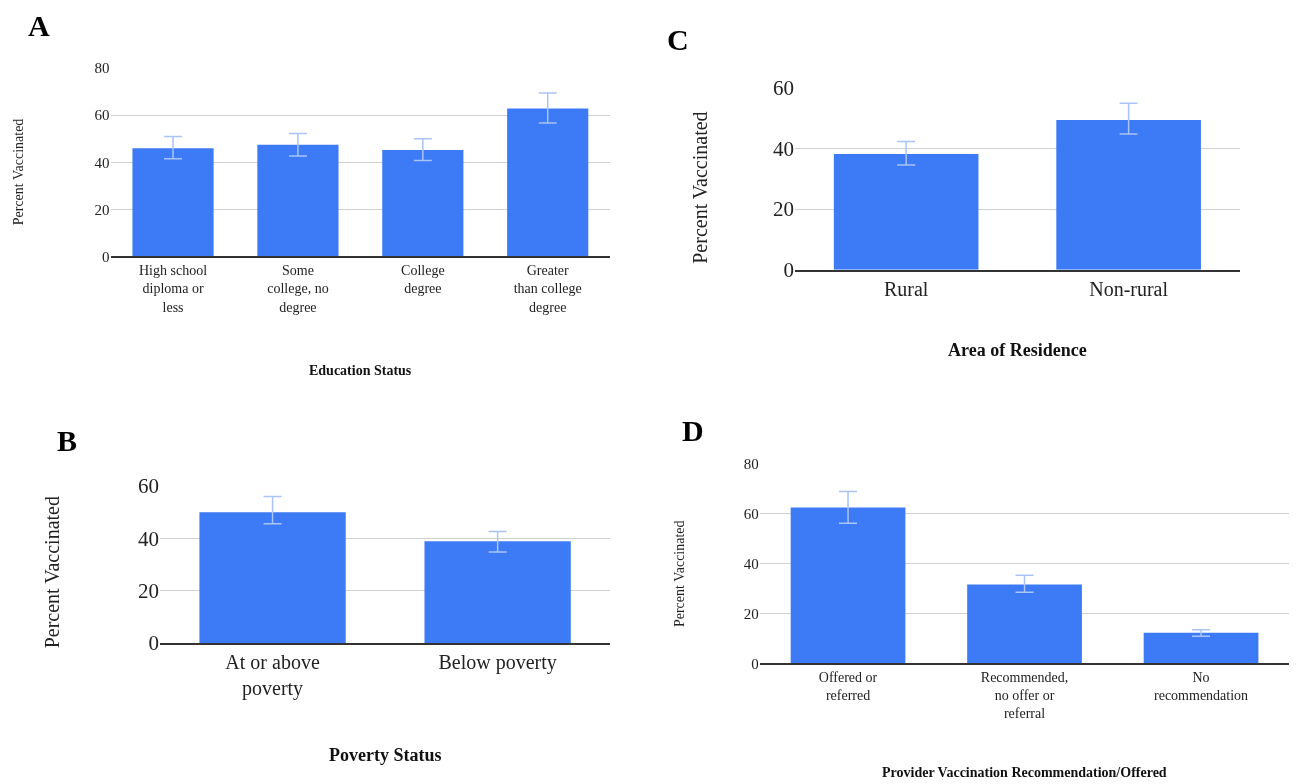  Describe the element at coordinates (497, 662) in the screenshot. I see `x-tick-label: Below poverty` at that location.